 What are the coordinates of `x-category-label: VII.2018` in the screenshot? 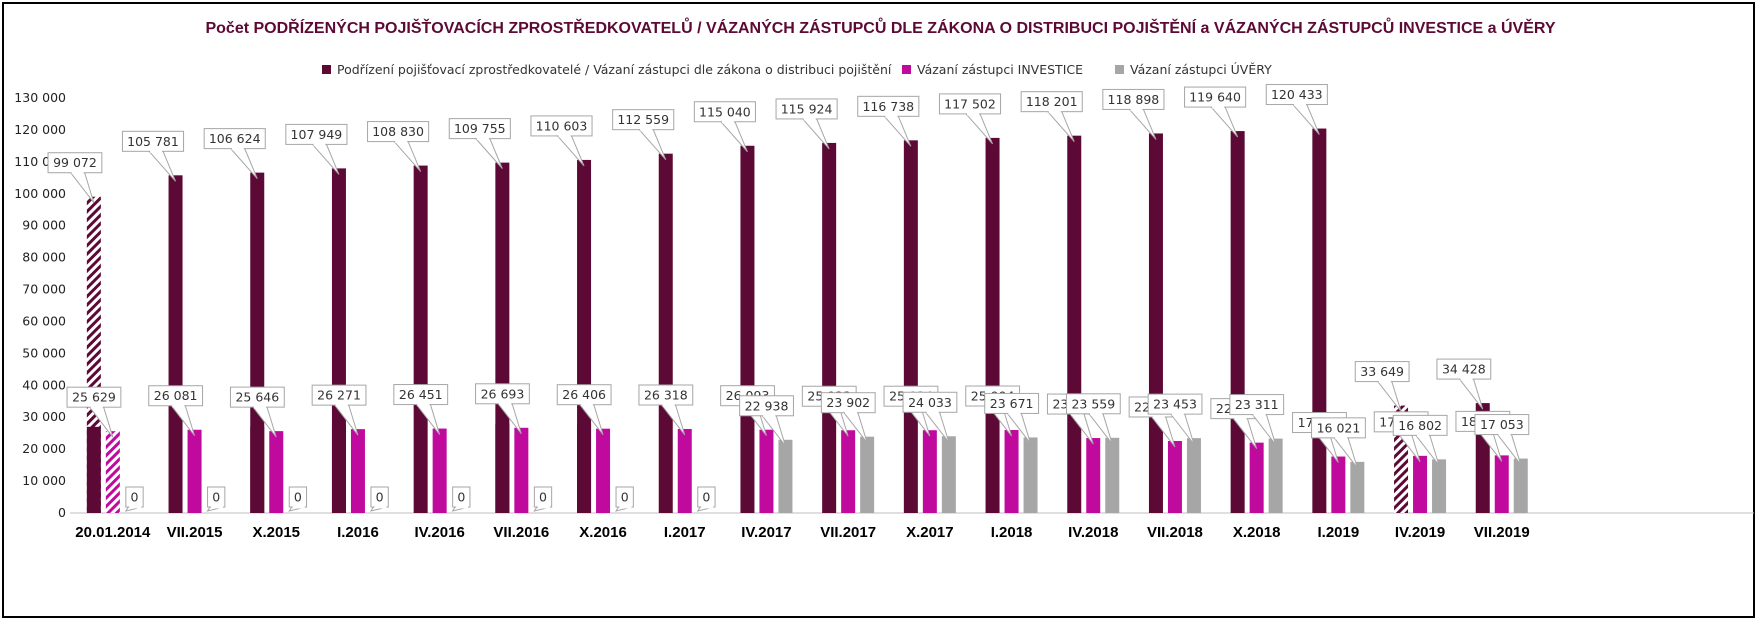 It's located at (1175, 532).